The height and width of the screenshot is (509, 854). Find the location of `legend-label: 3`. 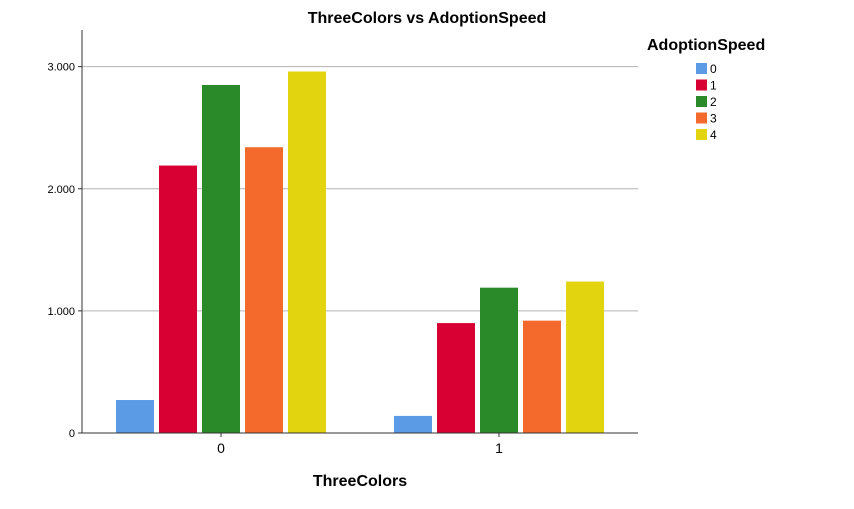

legend-label: 3 is located at coordinates (713, 119).